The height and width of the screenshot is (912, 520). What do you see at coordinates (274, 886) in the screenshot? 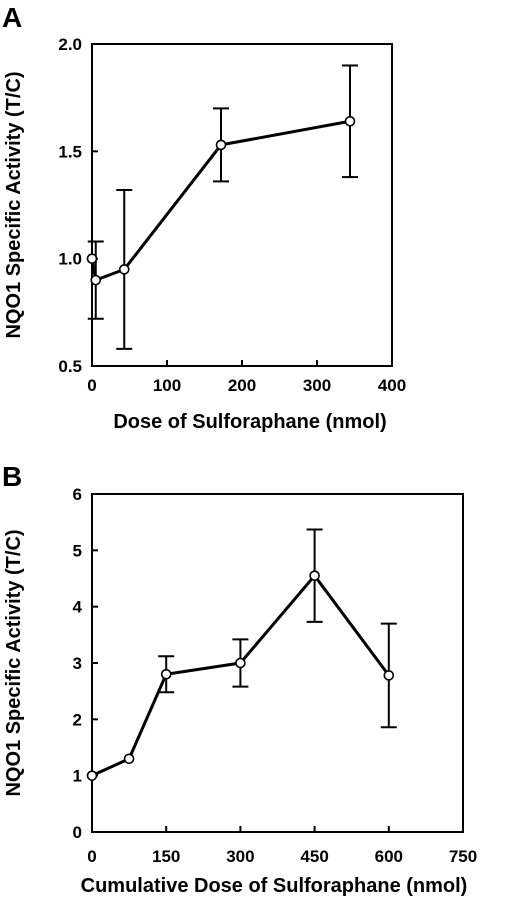
I see `panel-b-x-axis-label: Cumulative Dose of Sulforaphane (nmol)` at bounding box center [274, 886].